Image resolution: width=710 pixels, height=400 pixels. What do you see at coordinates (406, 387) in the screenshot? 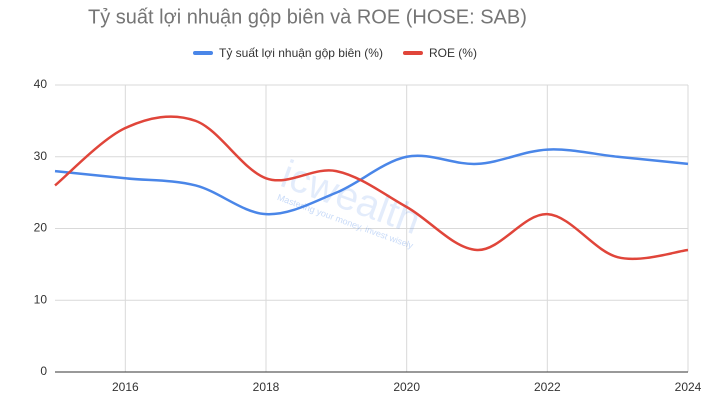
I see `x-tick-label: 2020` at bounding box center [406, 387].